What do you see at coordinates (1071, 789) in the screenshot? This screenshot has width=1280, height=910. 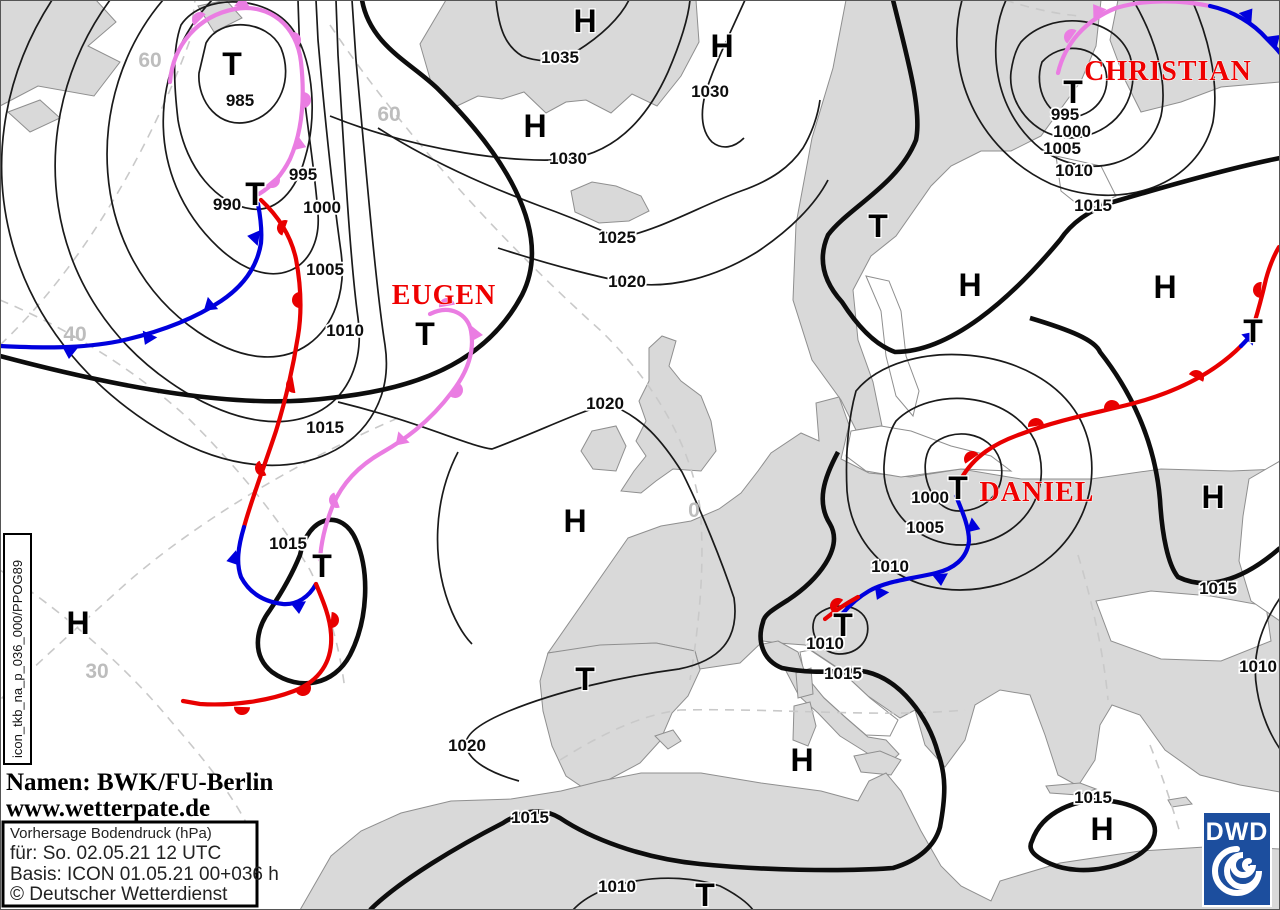 I see `landmass-crete` at bounding box center [1071, 789].